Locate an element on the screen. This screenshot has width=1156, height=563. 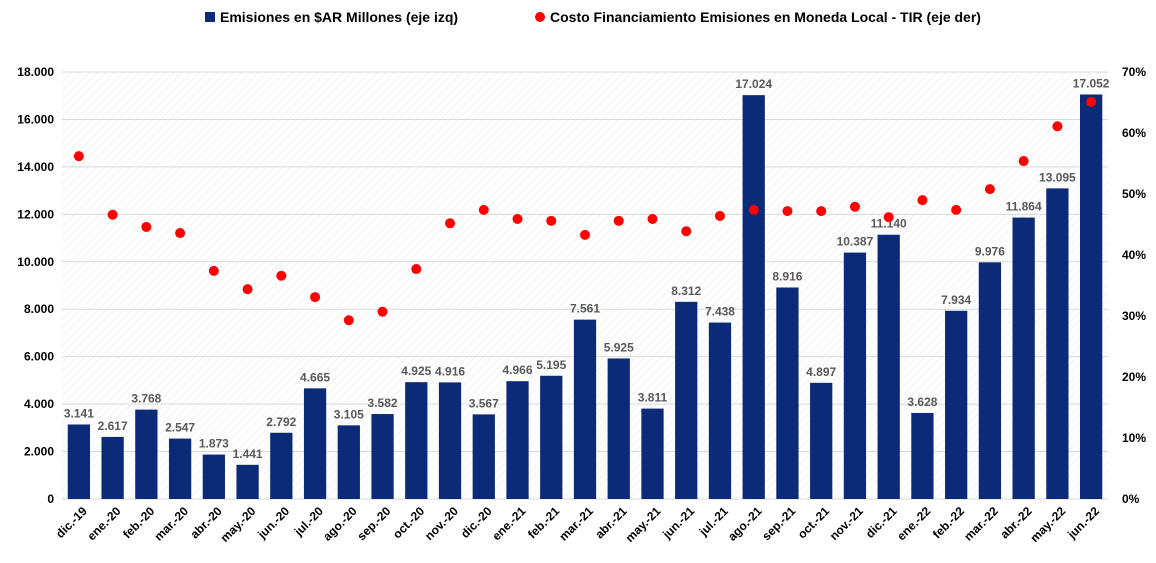
y-tick-label: 18.000 is located at coordinates (35, 72).